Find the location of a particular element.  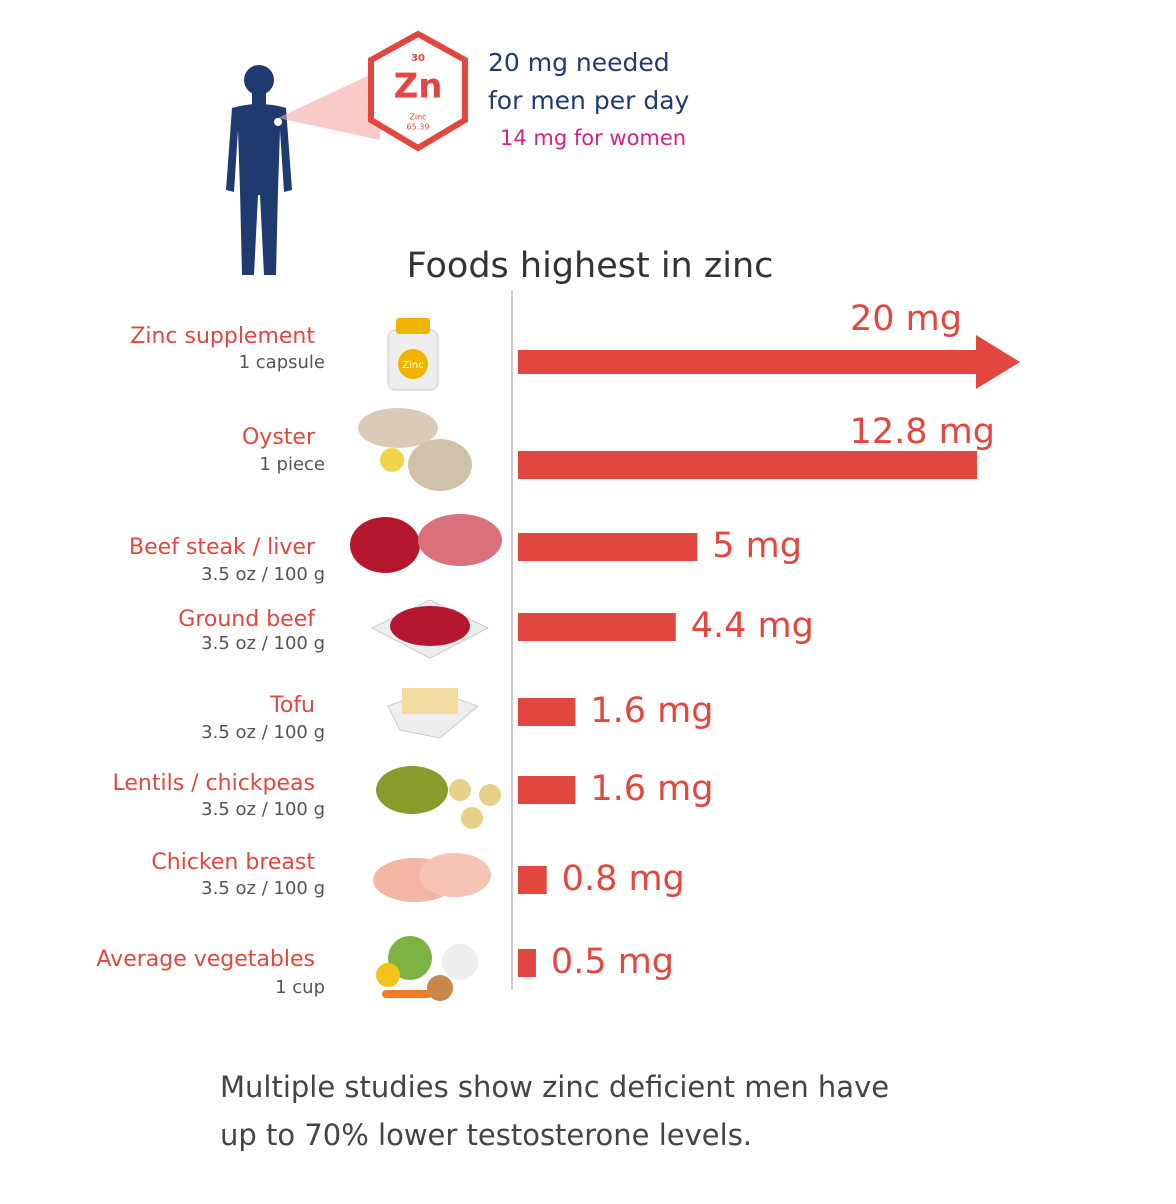

header-line: 14 mg for women is located at coordinates (593, 138).